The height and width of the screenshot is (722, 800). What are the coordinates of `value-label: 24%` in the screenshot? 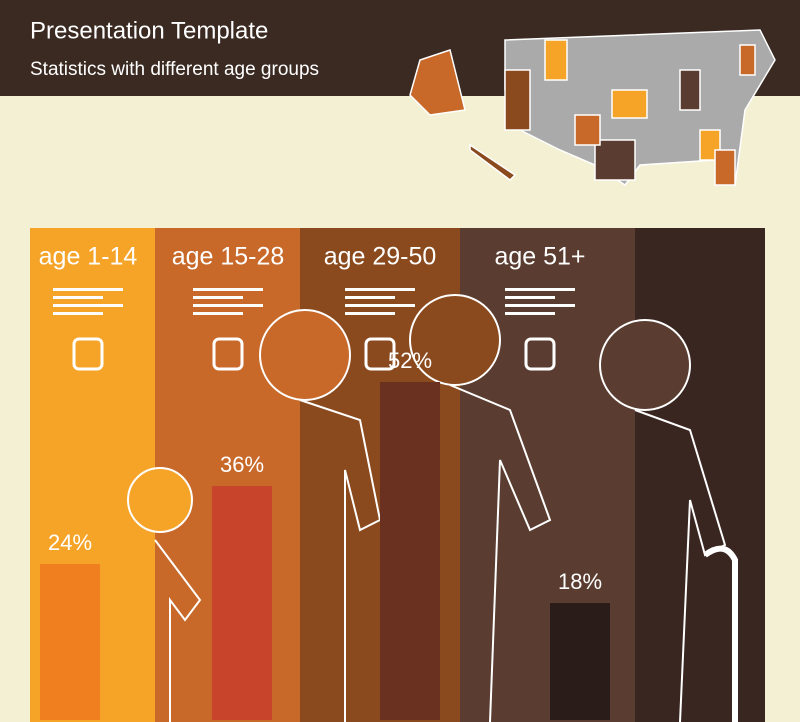 It's located at (70, 542).